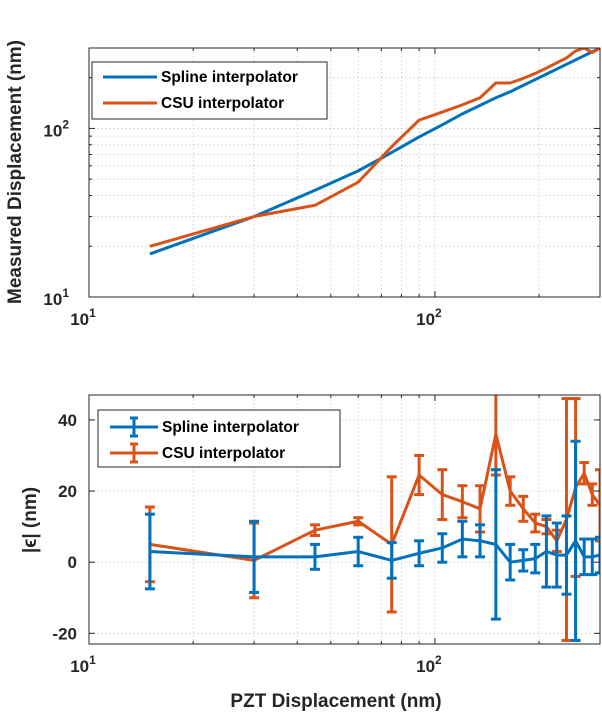 This screenshot has height=721, width=602. Describe the element at coordinates (64, 633) in the screenshot. I see `bottom-y-tick-label: -20` at that location.